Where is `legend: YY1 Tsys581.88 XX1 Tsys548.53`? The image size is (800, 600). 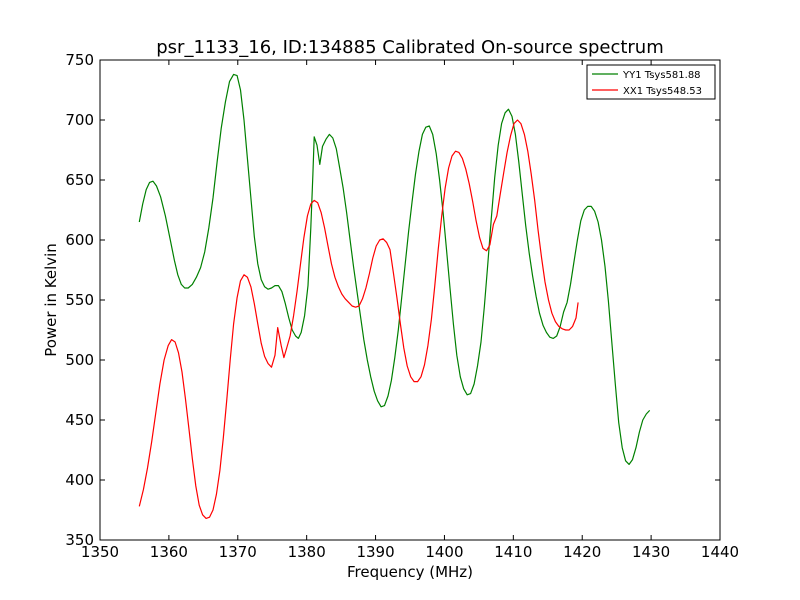 legend: YY1 Tsys581.88 XX1 Tsys548.53 is located at coordinates (651, 82).